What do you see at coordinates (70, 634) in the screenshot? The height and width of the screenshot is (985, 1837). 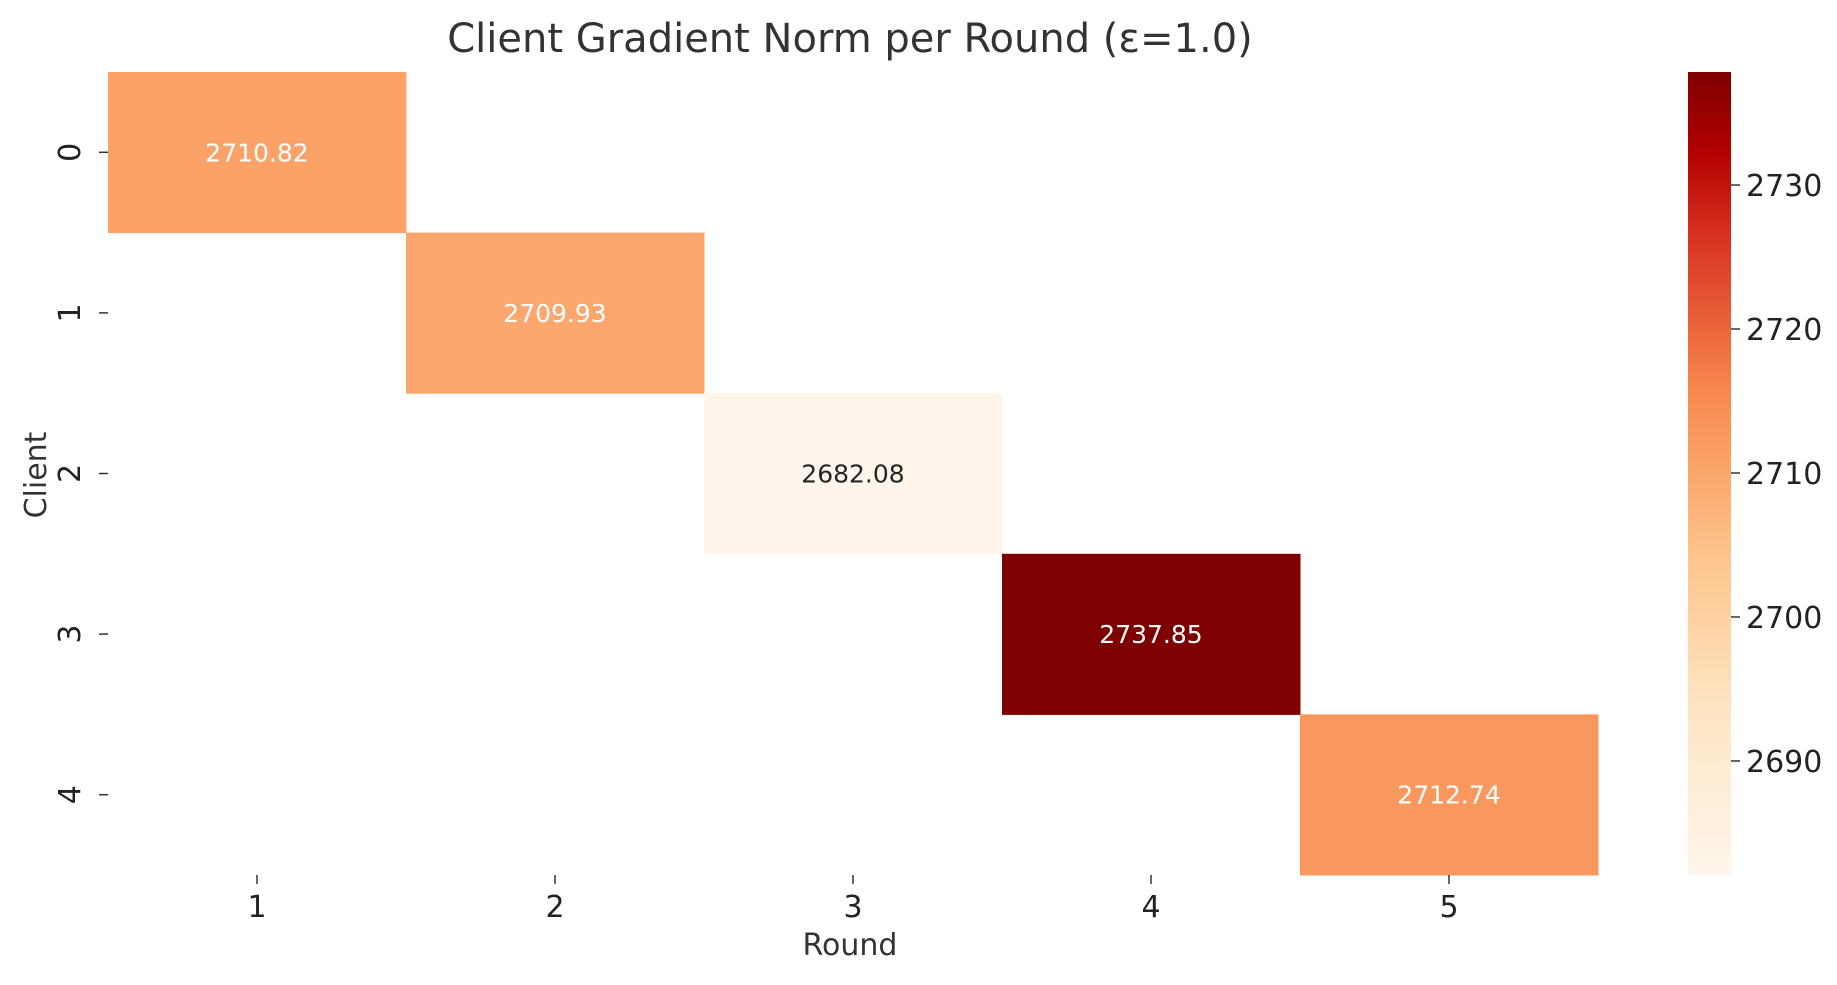 I see `y-tick-label: 3` at bounding box center [70, 634].